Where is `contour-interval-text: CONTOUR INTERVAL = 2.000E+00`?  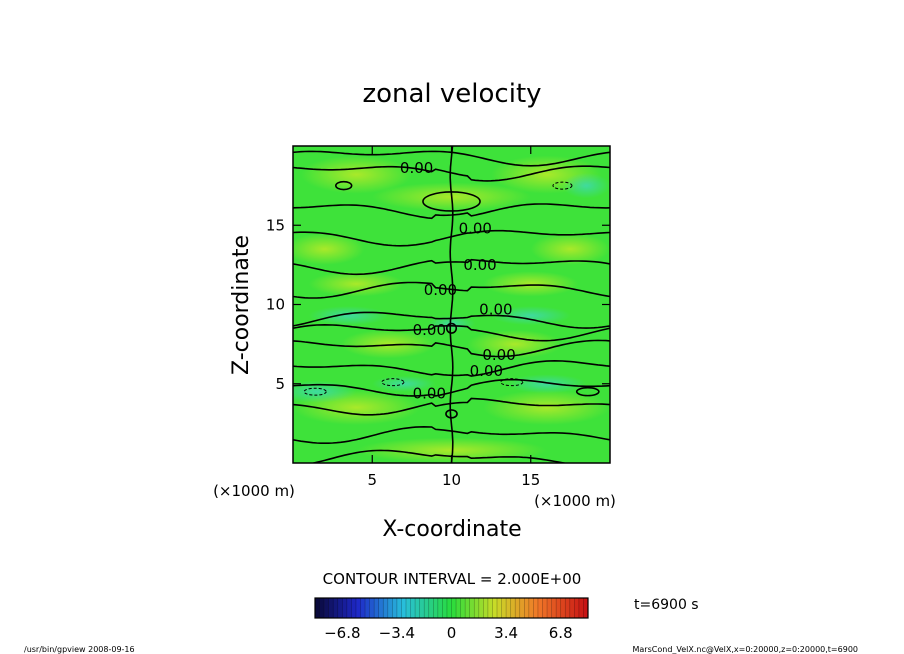
contour-interval-text: CONTOUR INTERVAL = 2.000E+00 is located at coordinates (452, 579).